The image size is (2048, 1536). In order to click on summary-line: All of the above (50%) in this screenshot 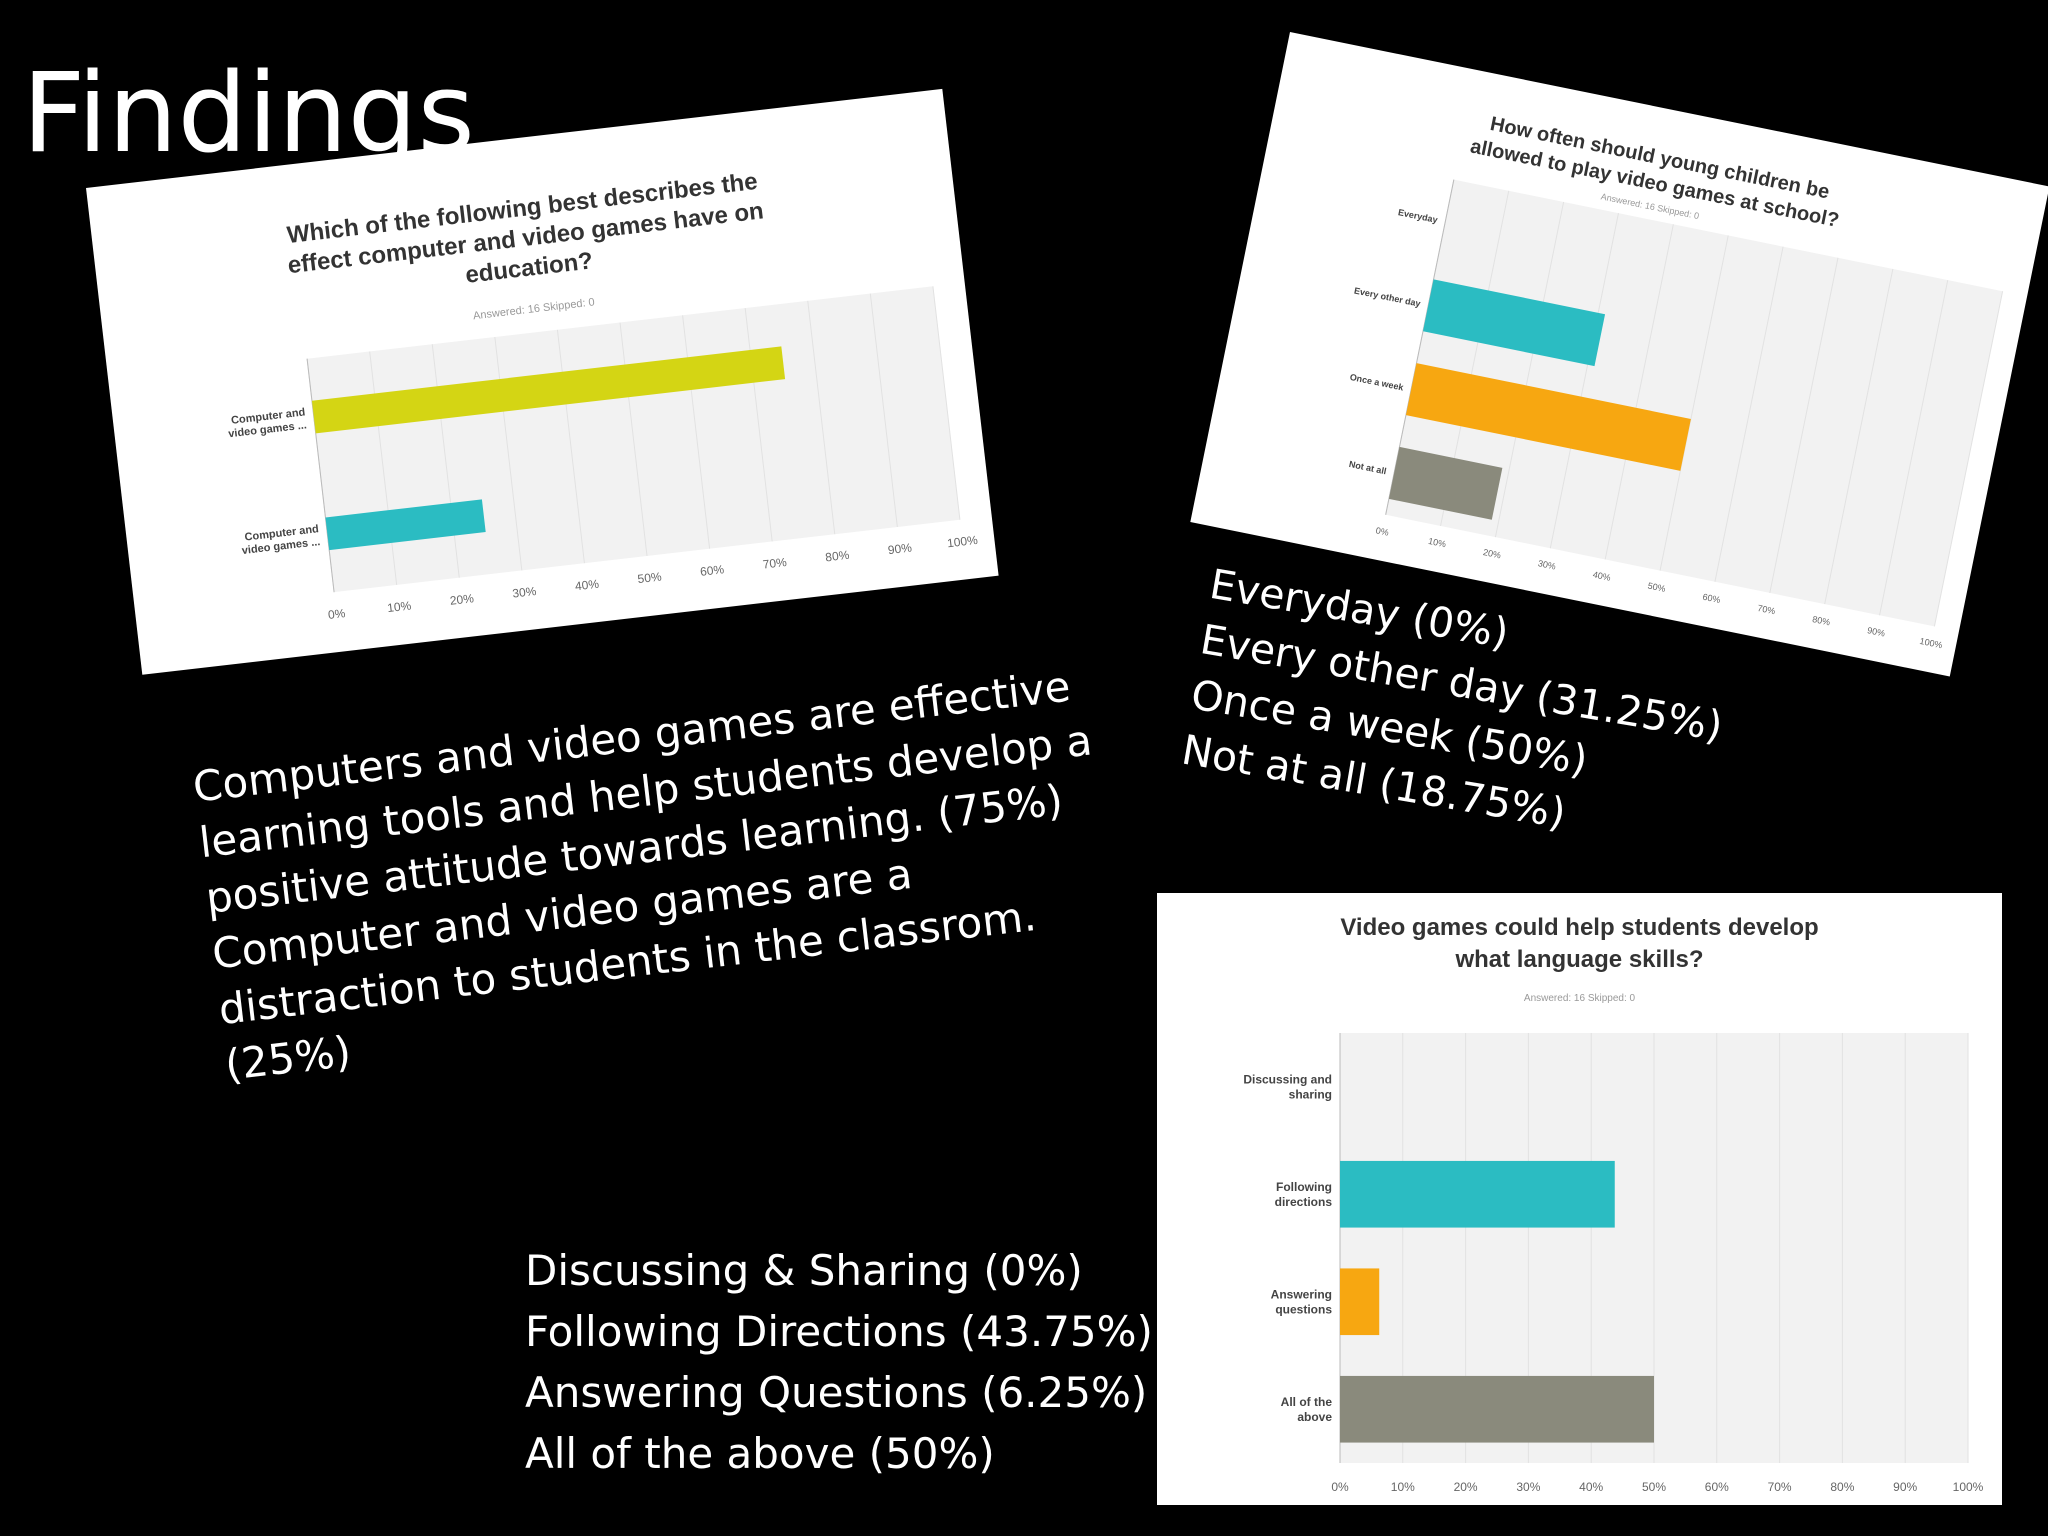, I will do `click(760, 1453)`.